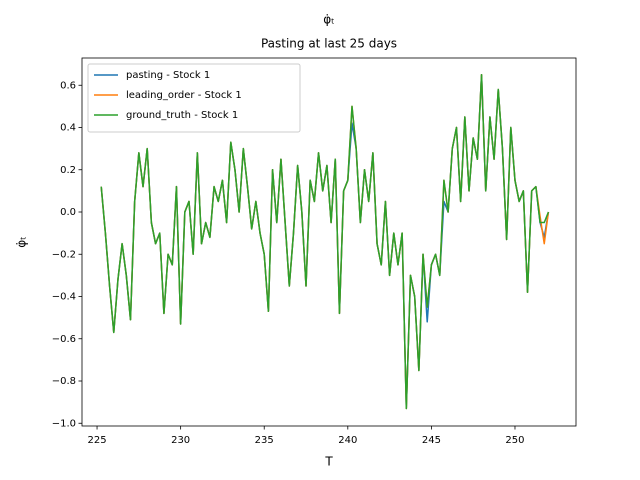 This screenshot has width=640, height=480. I want to click on y-tick-label: −0.6, so click(64, 339).